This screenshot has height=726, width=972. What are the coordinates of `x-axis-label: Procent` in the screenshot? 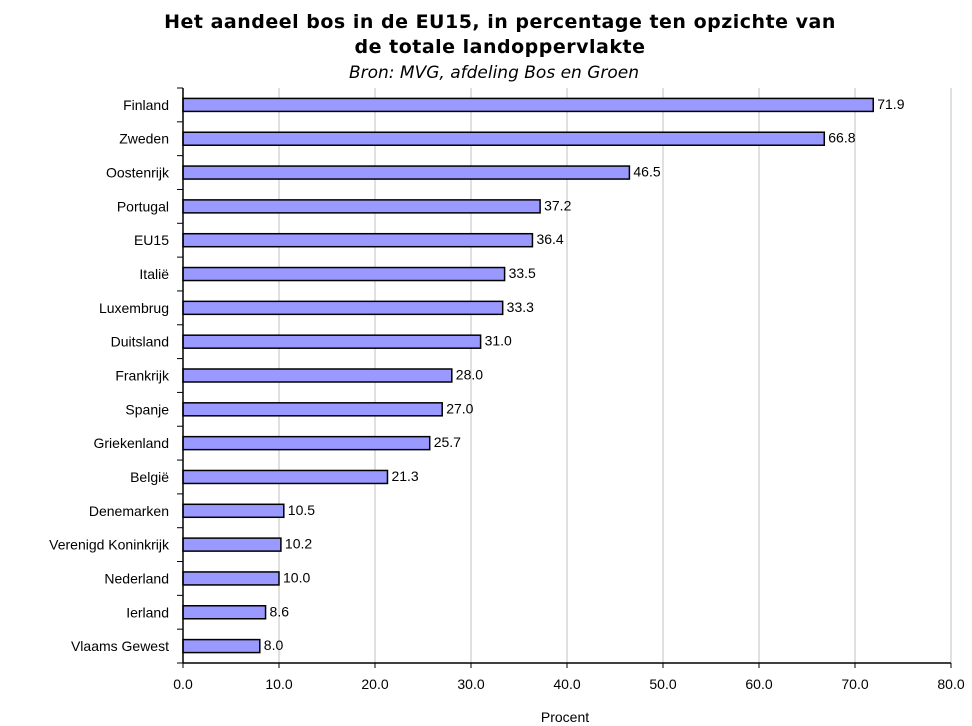 It's located at (565, 717).